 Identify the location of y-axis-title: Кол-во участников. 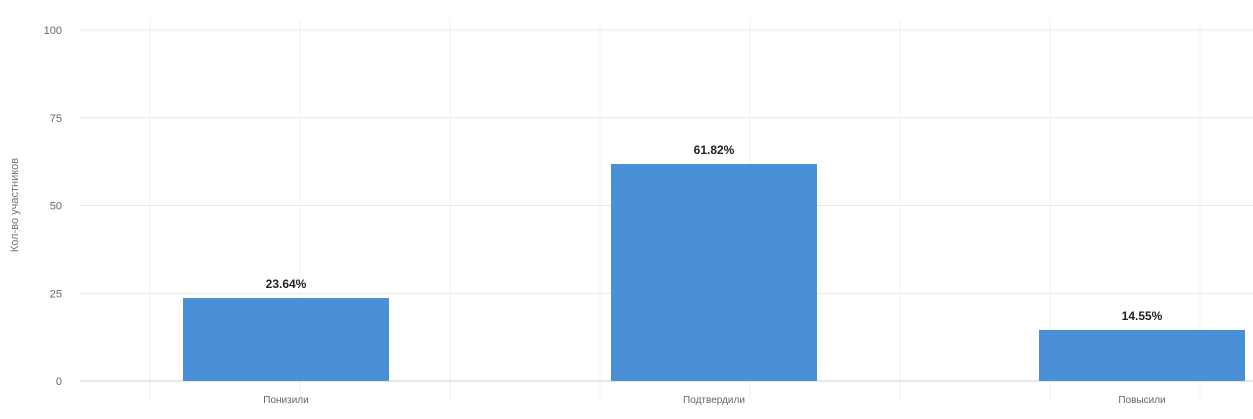
(15, 205).